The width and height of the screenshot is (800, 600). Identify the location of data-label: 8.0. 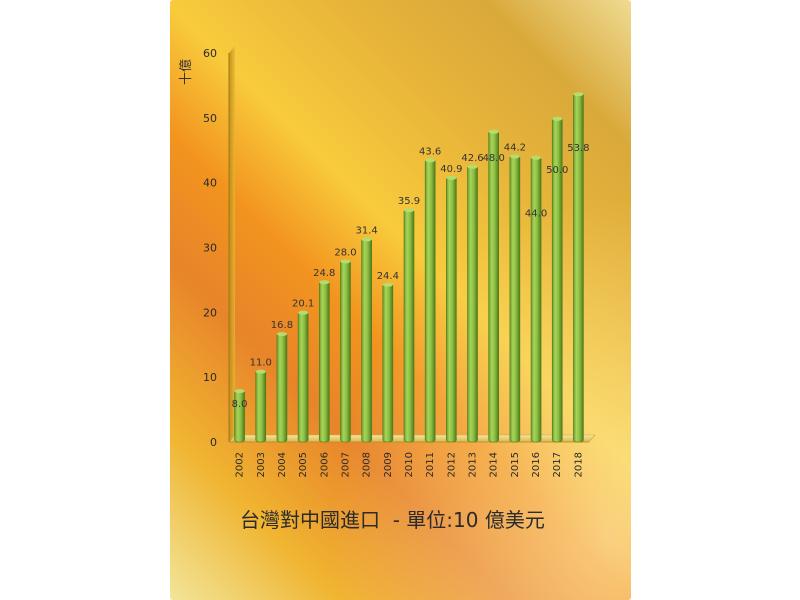
(240, 404).